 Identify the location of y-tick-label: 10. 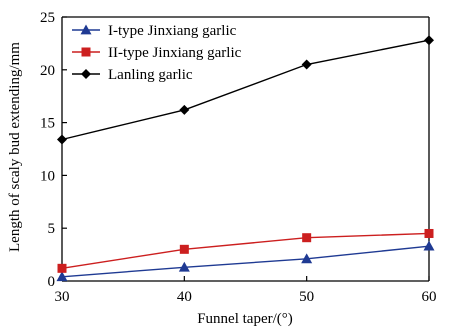
(47, 176).